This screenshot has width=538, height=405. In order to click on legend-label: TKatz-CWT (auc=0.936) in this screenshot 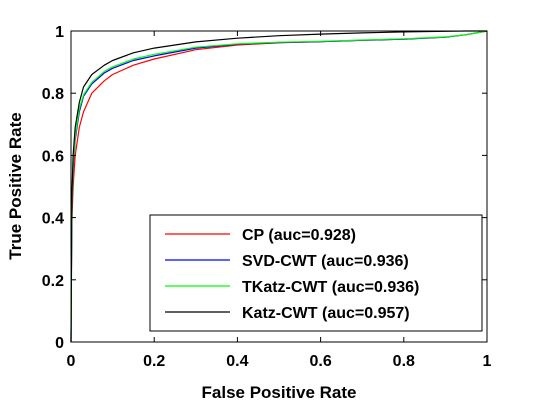, I will do `click(330, 287)`.